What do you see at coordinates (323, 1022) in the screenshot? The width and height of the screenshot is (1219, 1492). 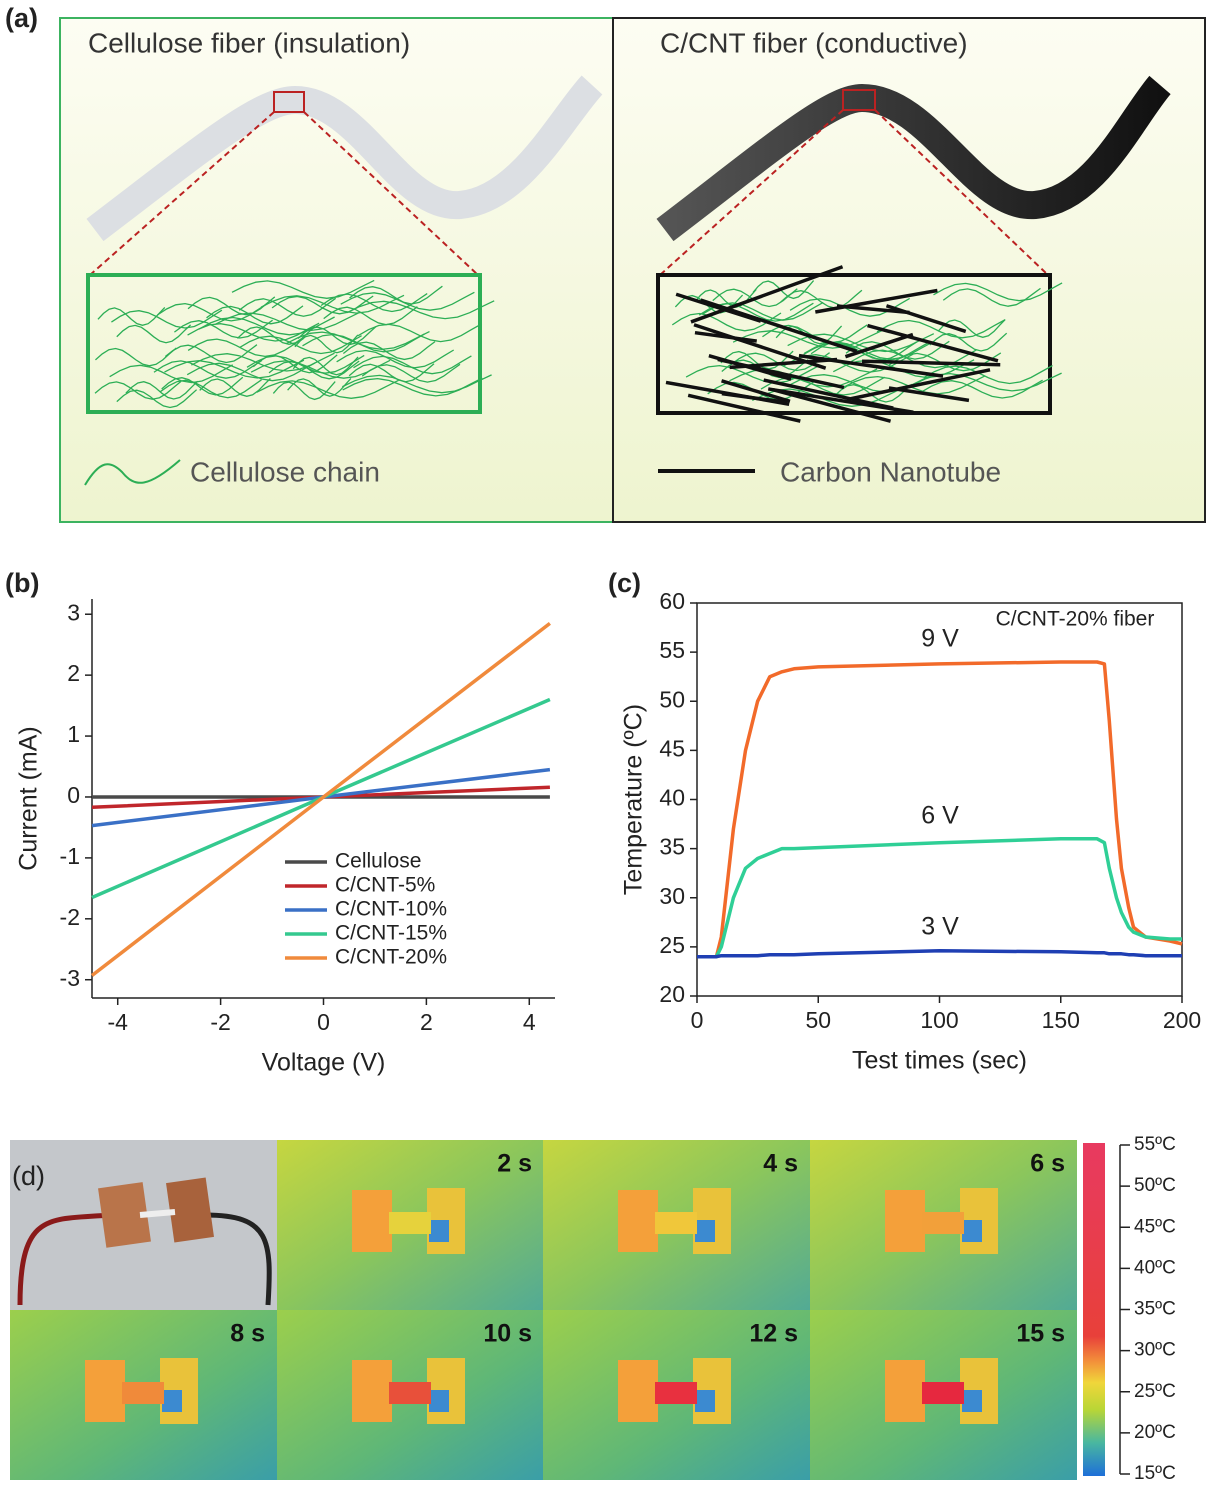 I see `x-tick-label: 0` at bounding box center [323, 1022].